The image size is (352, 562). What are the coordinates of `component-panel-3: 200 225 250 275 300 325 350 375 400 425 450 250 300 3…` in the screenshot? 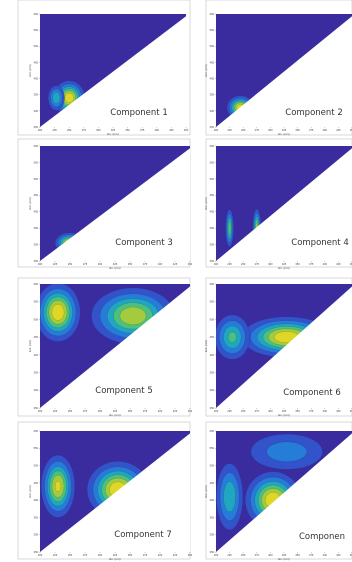 It's located at (105, 204).